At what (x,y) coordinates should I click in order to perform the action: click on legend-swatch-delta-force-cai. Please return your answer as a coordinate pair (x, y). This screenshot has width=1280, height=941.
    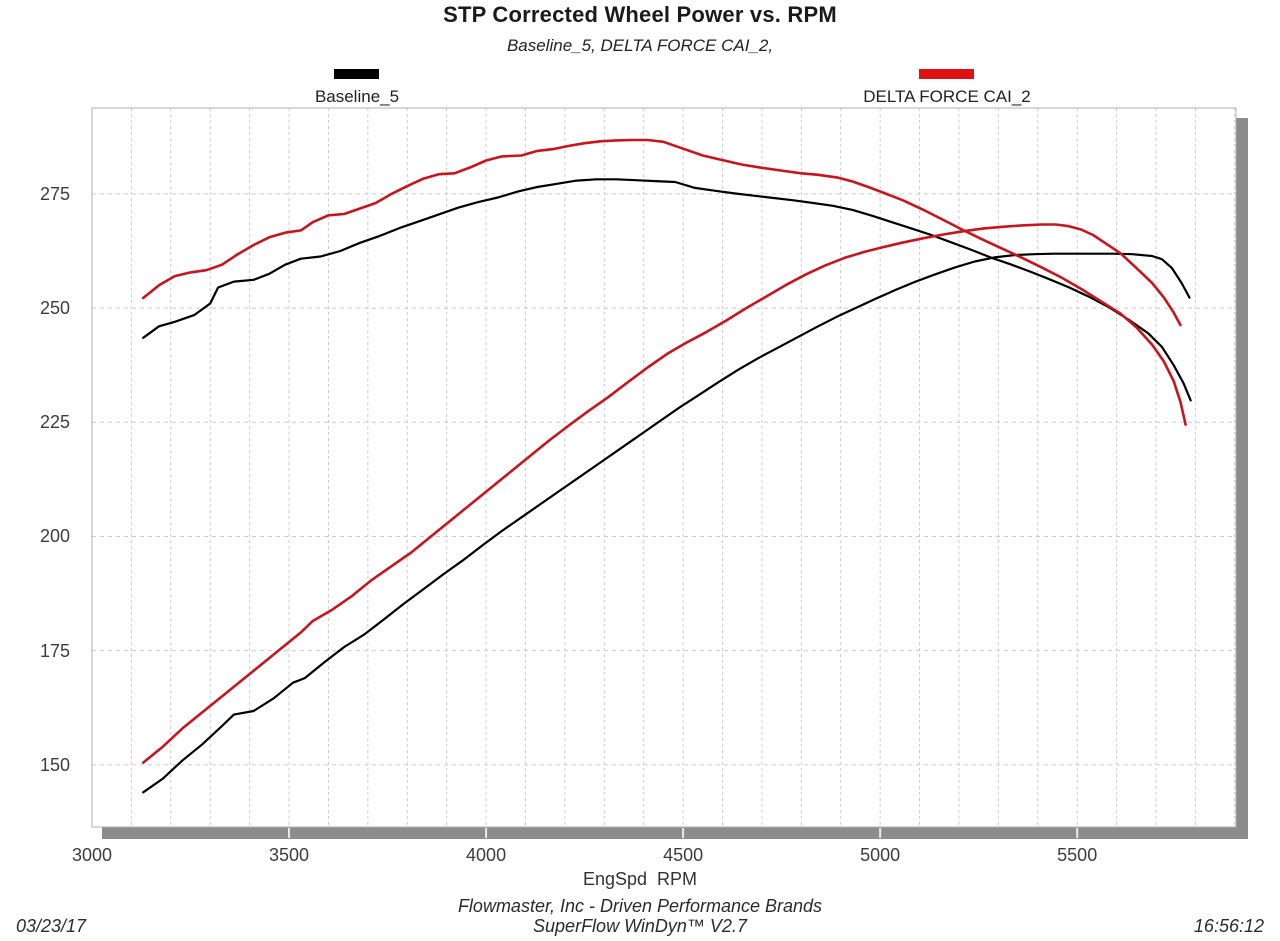
    Looking at the image, I should click on (946, 74).